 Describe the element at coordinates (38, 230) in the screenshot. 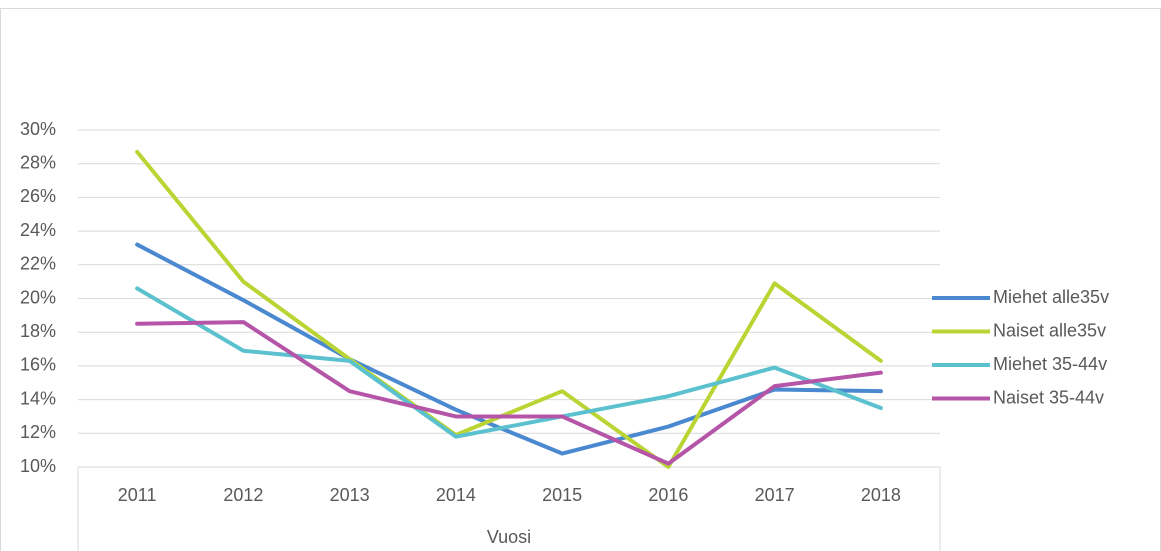

I see `y-tick-label: 24%` at that location.